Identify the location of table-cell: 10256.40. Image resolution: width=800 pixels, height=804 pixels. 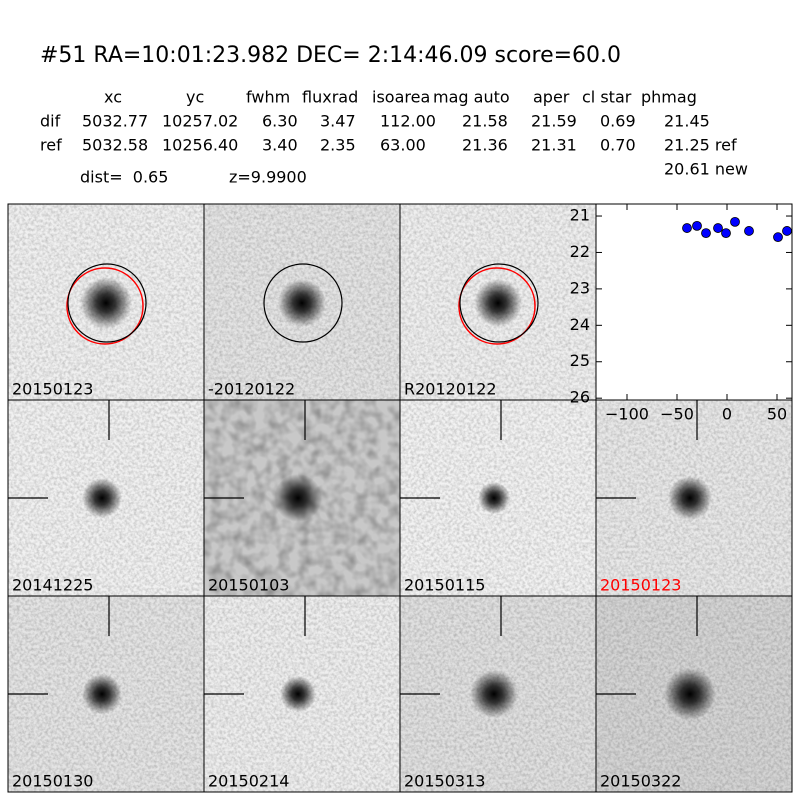
(200, 145).